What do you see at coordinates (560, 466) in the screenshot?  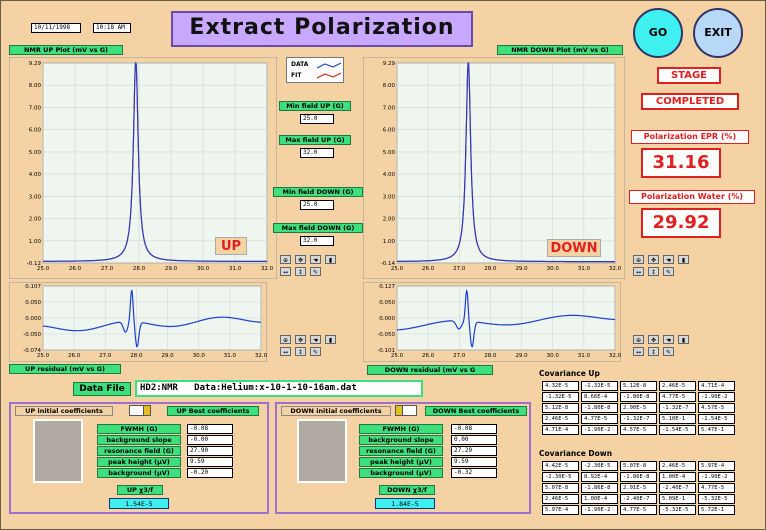 I see `covariance-cell: 4.42E-5` at bounding box center [560, 466].